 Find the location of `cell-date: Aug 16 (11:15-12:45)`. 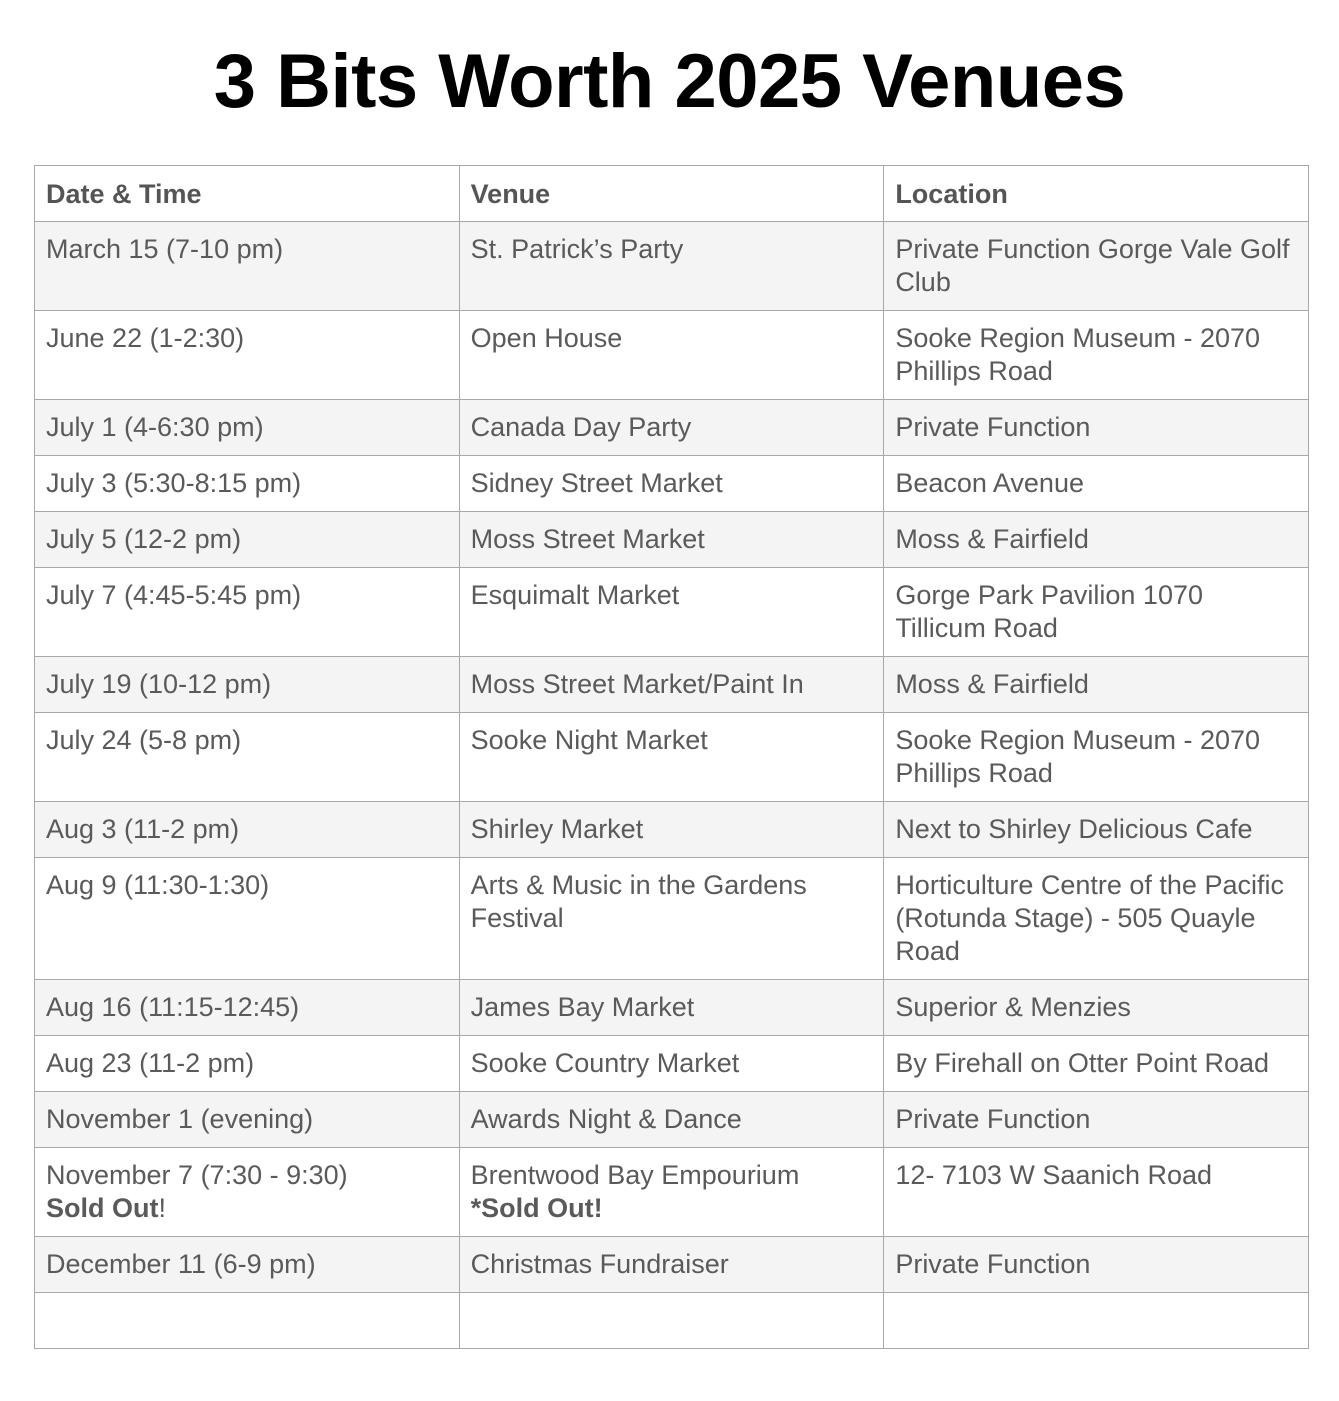

cell-date: Aug 16 (11:15-12:45) is located at coordinates (247, 1007).